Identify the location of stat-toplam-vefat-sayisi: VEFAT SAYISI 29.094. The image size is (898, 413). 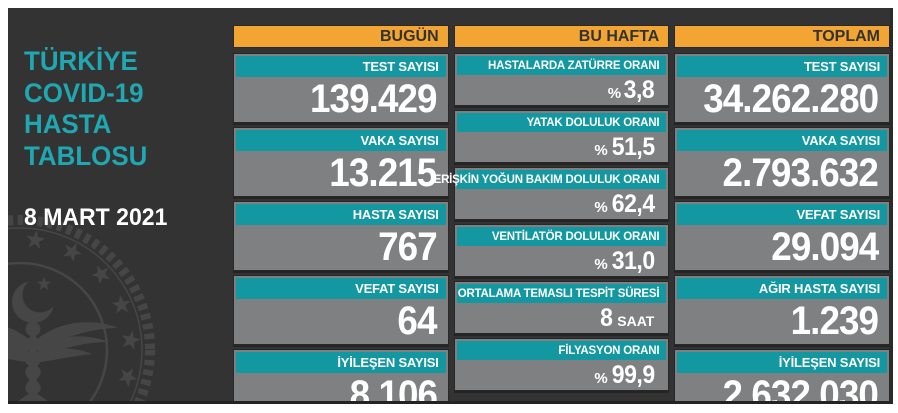
(782, 236).